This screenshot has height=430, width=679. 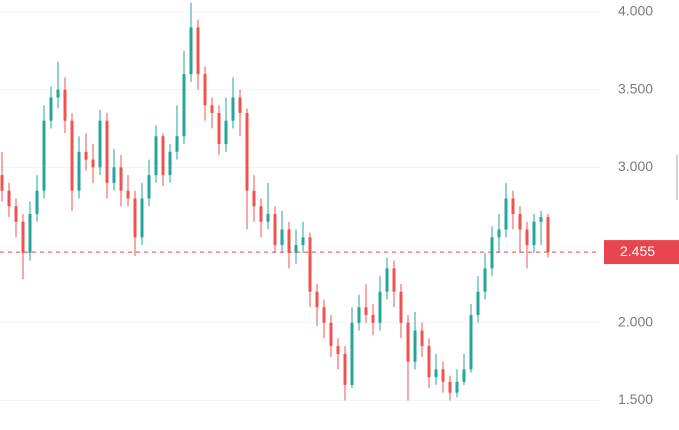 I want to click on y-tick-label: 3.500, so click(x=635, y=88).